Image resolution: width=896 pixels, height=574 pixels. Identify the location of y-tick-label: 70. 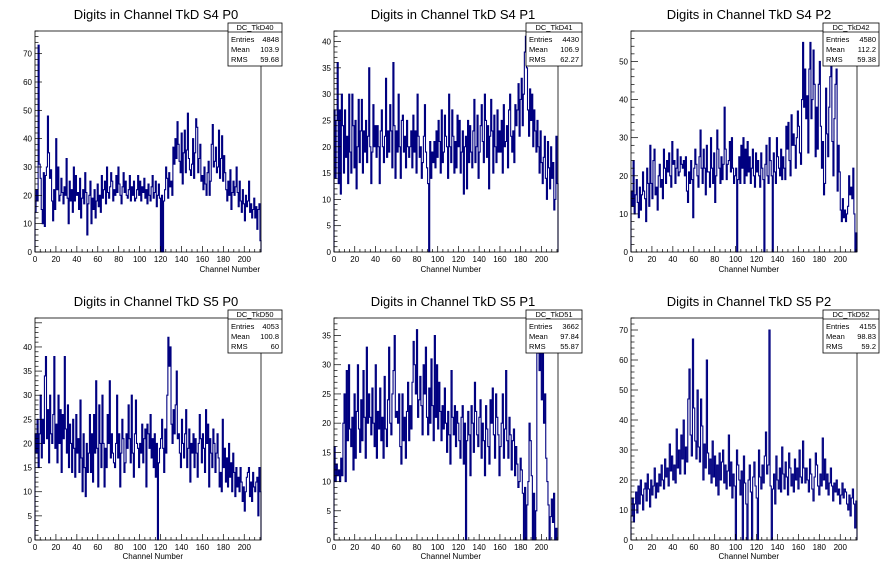
(623, 330).